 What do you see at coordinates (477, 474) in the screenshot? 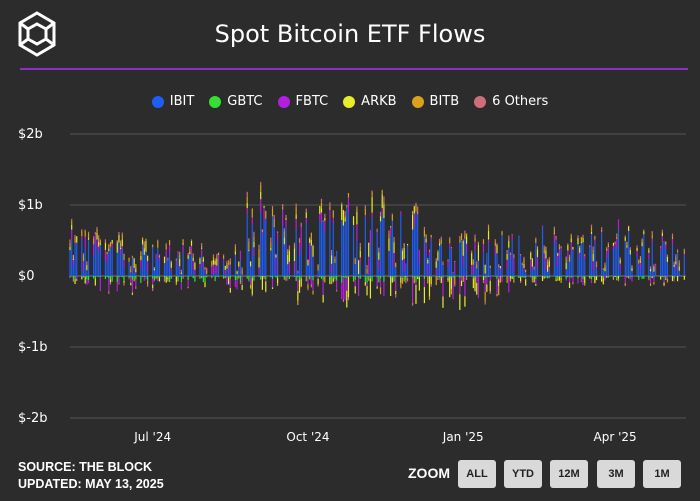
I see `zoom-all-button: ALL` at bounding box center [477, 474].